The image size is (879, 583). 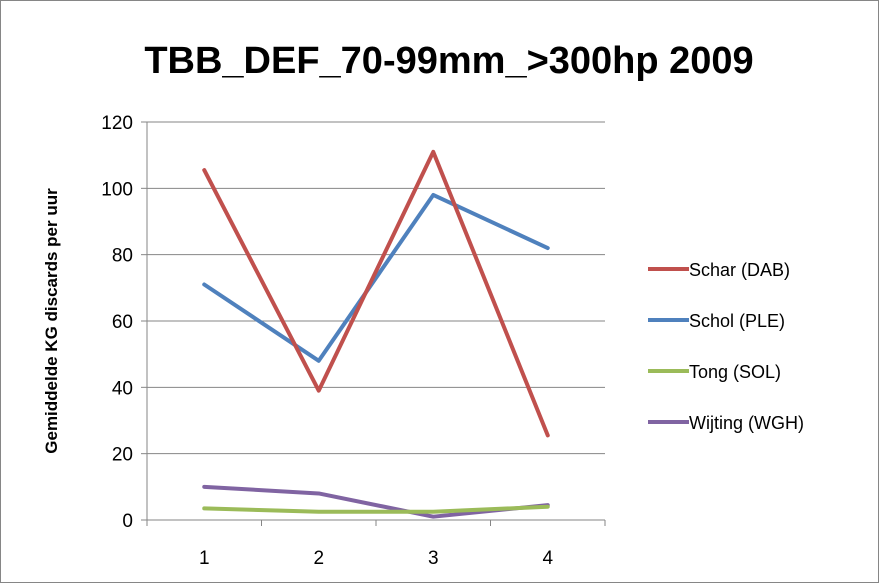 What do you see at coordinates (547, 558) in the screenshot?
I see `x-tick-label: 4` at bounding box center [547, 558].